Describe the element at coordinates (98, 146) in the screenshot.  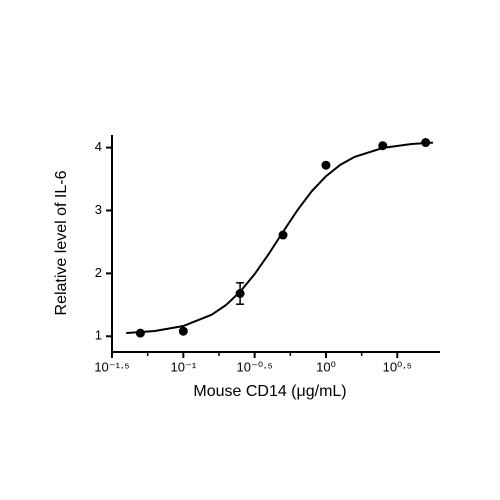
I see `y-tick-label: 4` at that location.